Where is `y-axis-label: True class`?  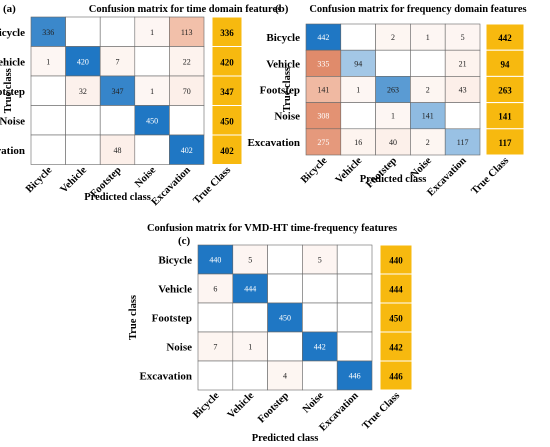
y-axis-label: True class is located at coordinates (8, 90).